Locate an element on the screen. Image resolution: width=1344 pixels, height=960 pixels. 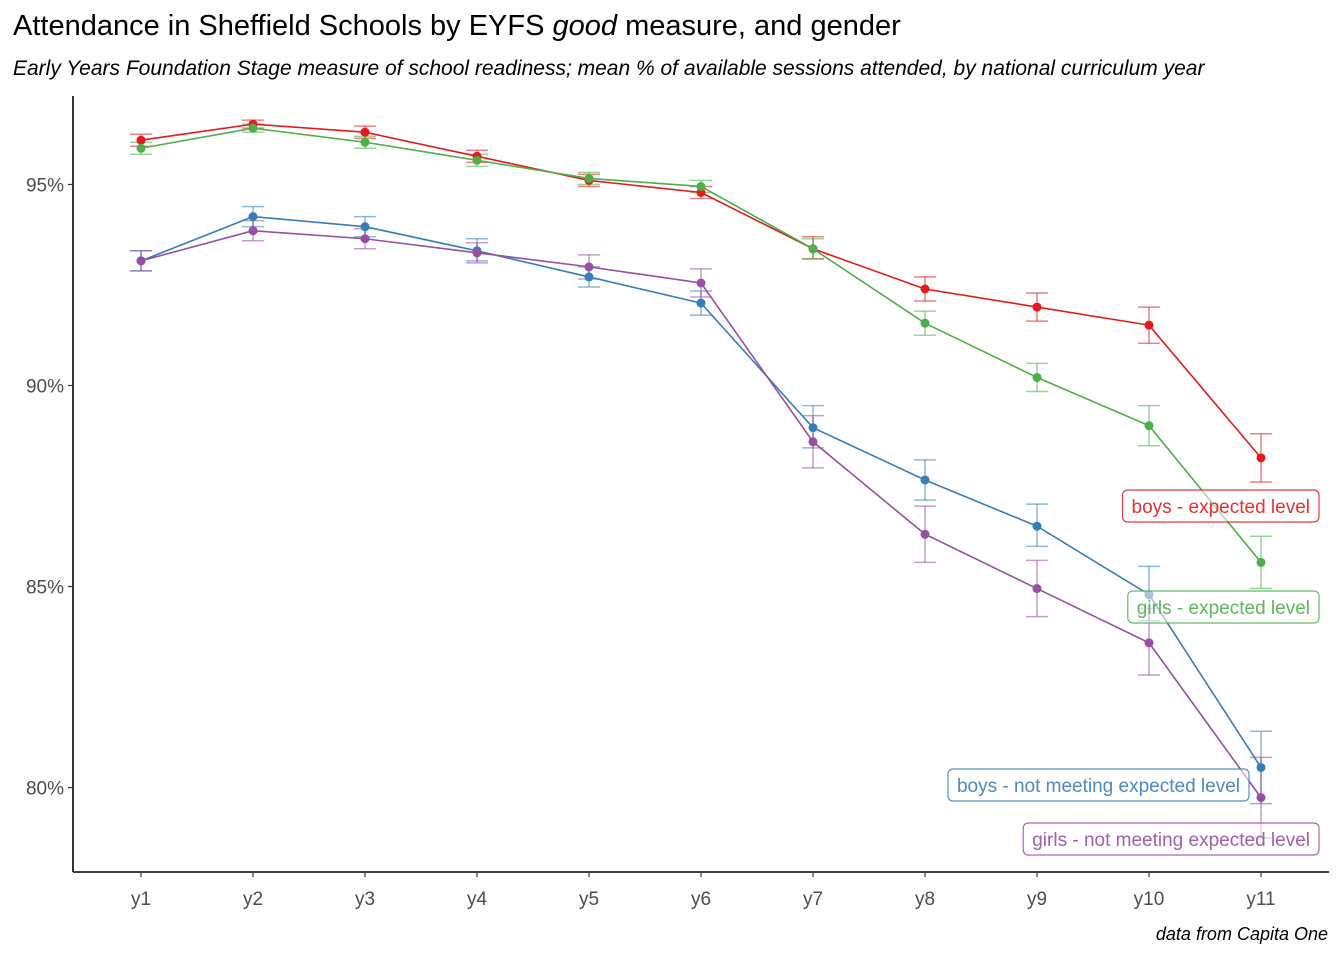
series-label: boys - not meeting expected level is located at coordinates (1098, 785).